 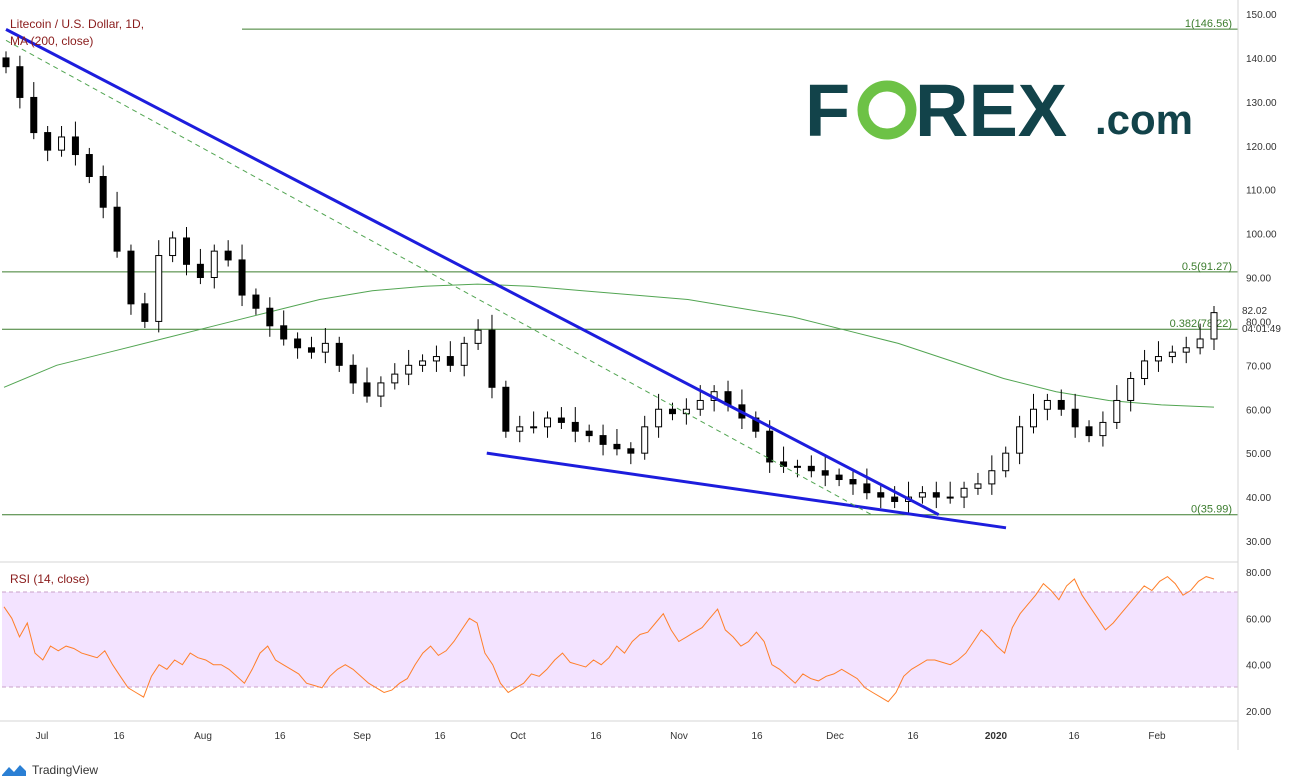 I want to click on time-tick-label: 2020, so click(x=996, y=736).